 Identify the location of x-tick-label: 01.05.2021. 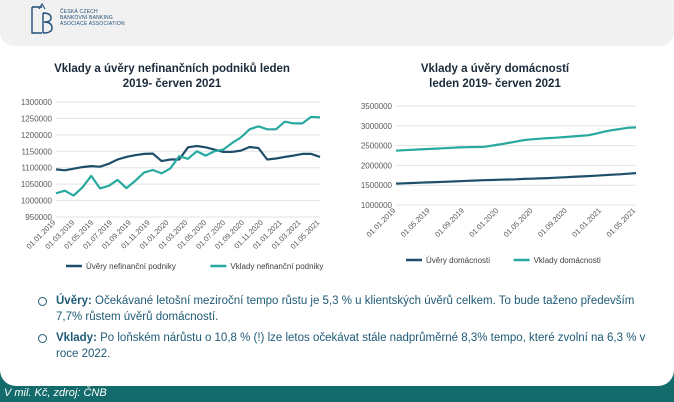
(621, 222).